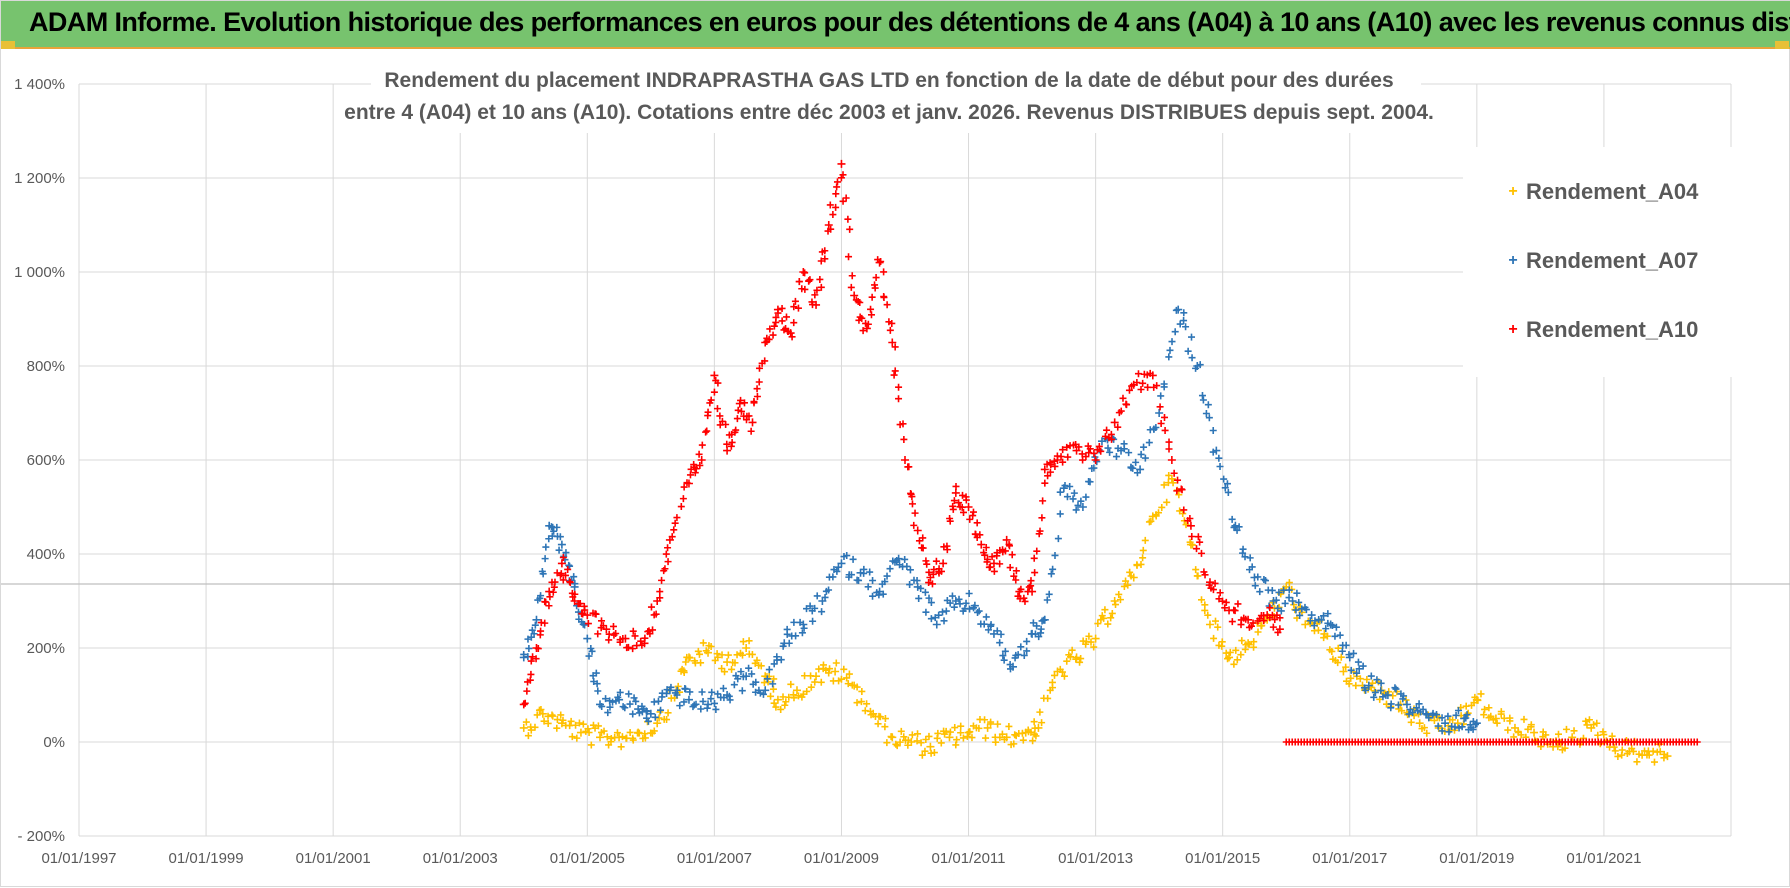  I want to click on legend-marker-a04: +, so click(1512, 191).